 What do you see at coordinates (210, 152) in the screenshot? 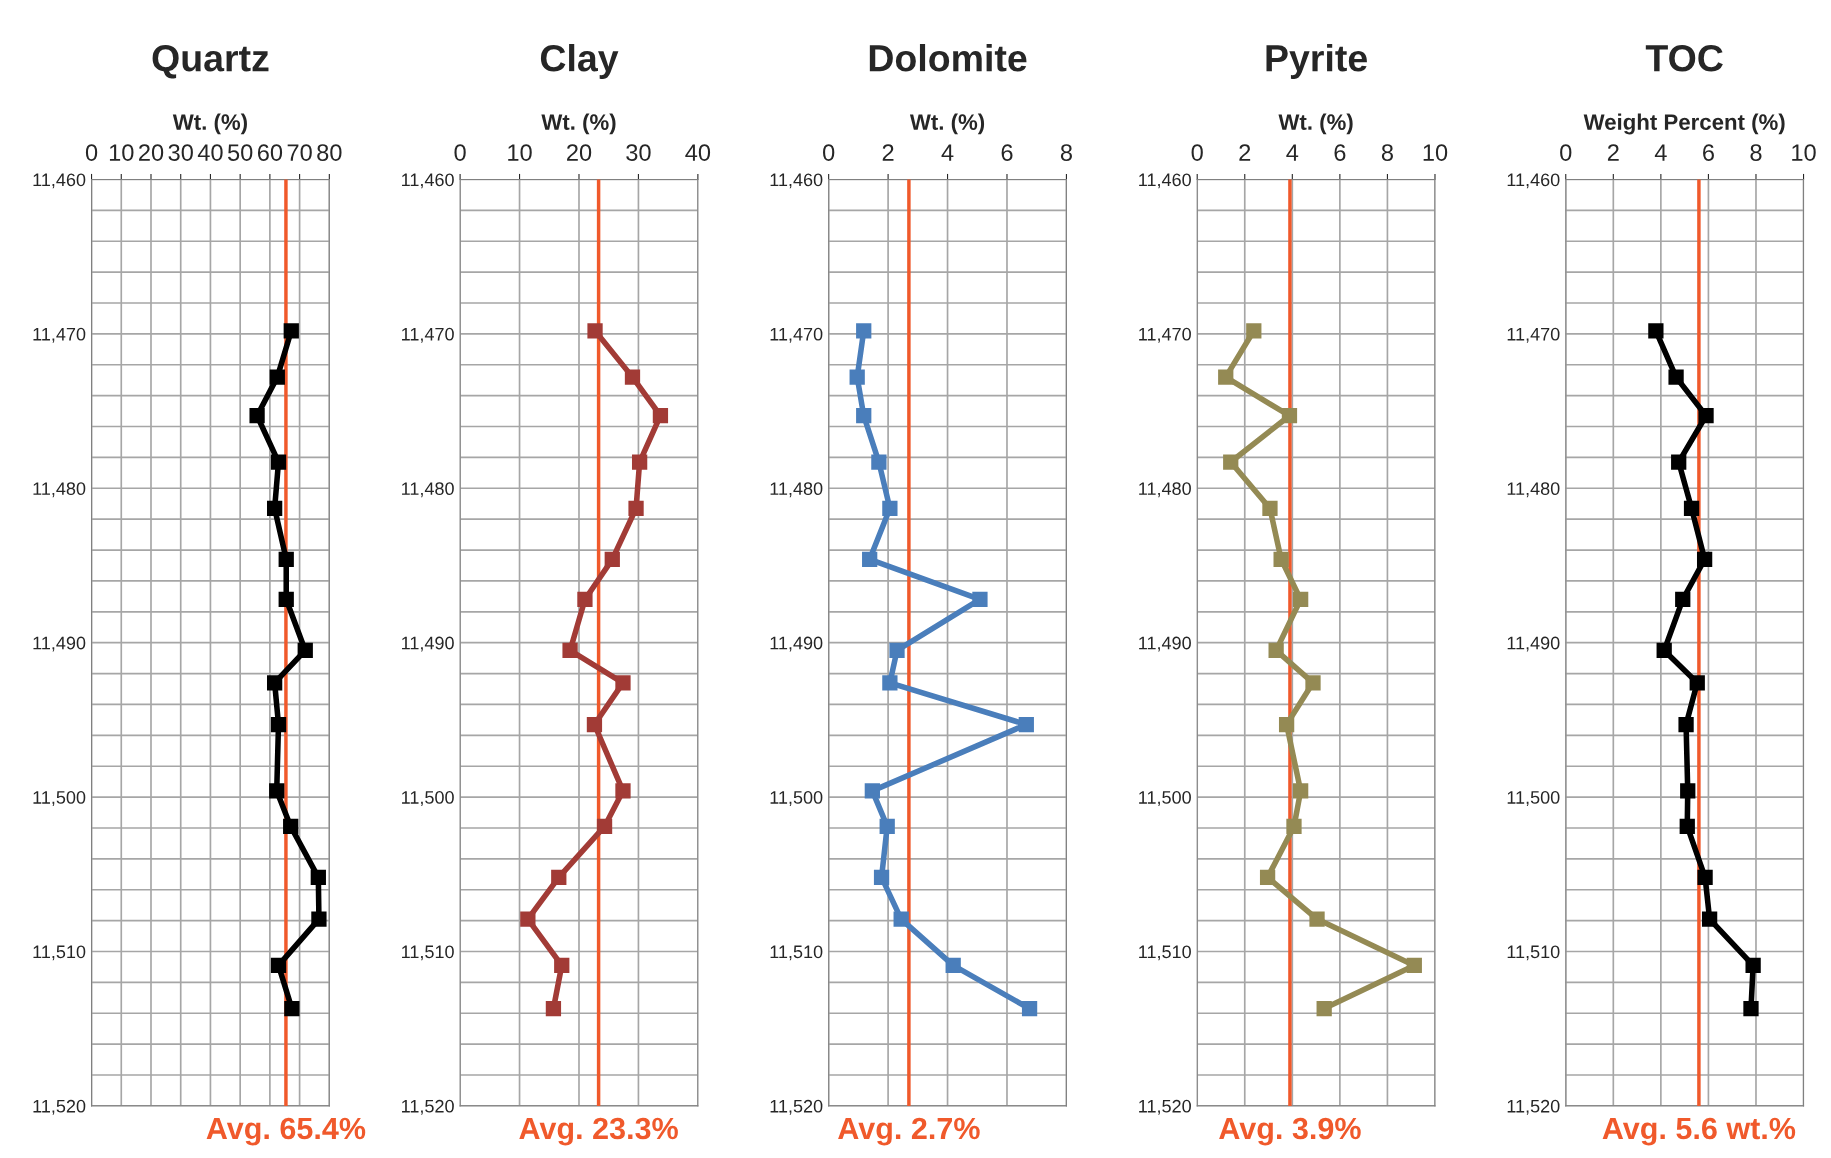
I see `x-tick-label: 40` at bounding box center [210, 152].